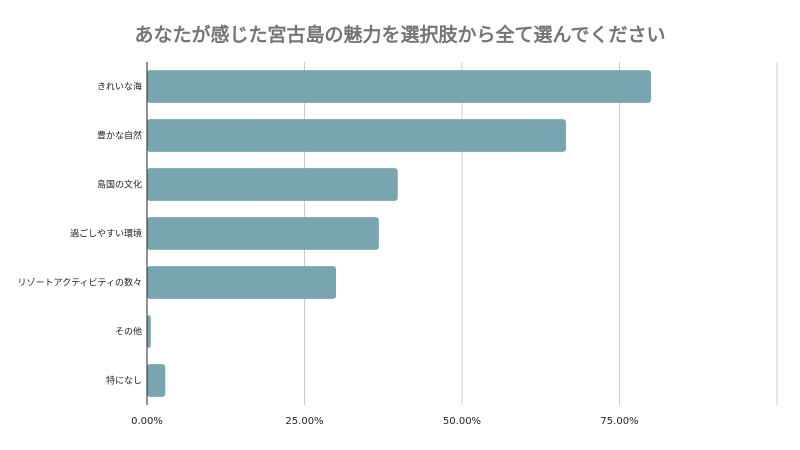 The width and height of the screenshot is (800, 450). Describe the element at coordinates (119, 136) in the screenshot. I see `category-label-2: 豊かな自然` at that location.